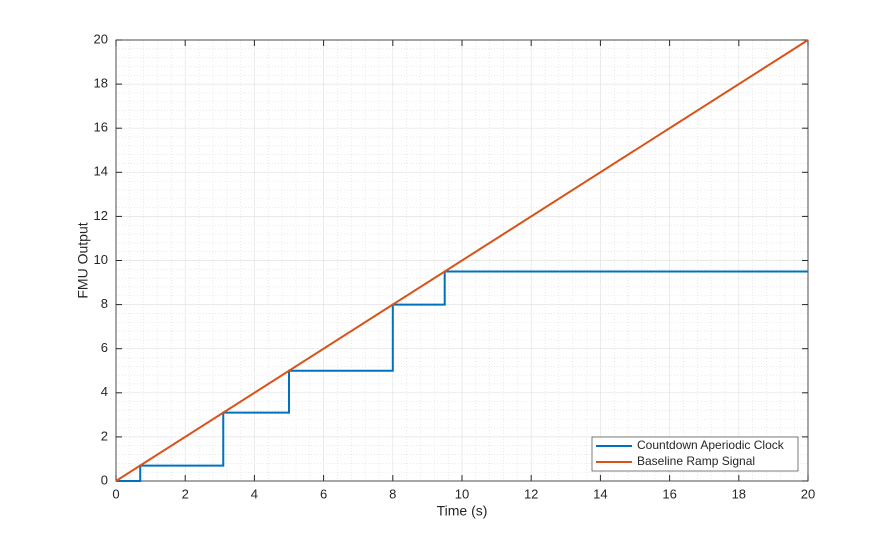  What do you see at coordinates (101, 215) in the screenshot?
I see `y-tick-label: 12` at bounding box center [101, 215].